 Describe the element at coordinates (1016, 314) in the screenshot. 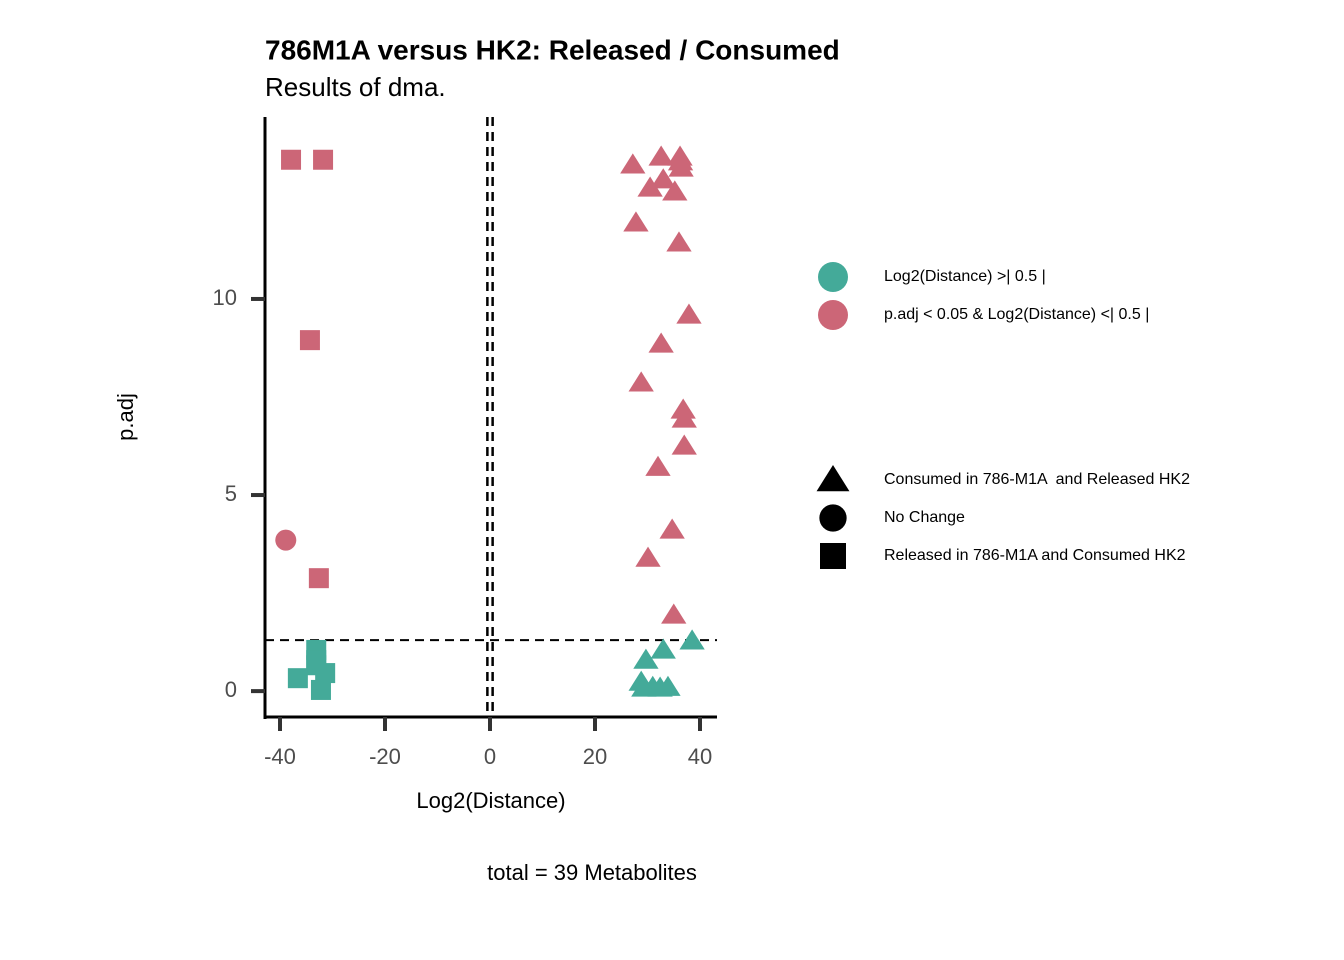

I see `legend-label: p.adj < 0.05 & Log2(Distance) <| 0.5 |` at that location.